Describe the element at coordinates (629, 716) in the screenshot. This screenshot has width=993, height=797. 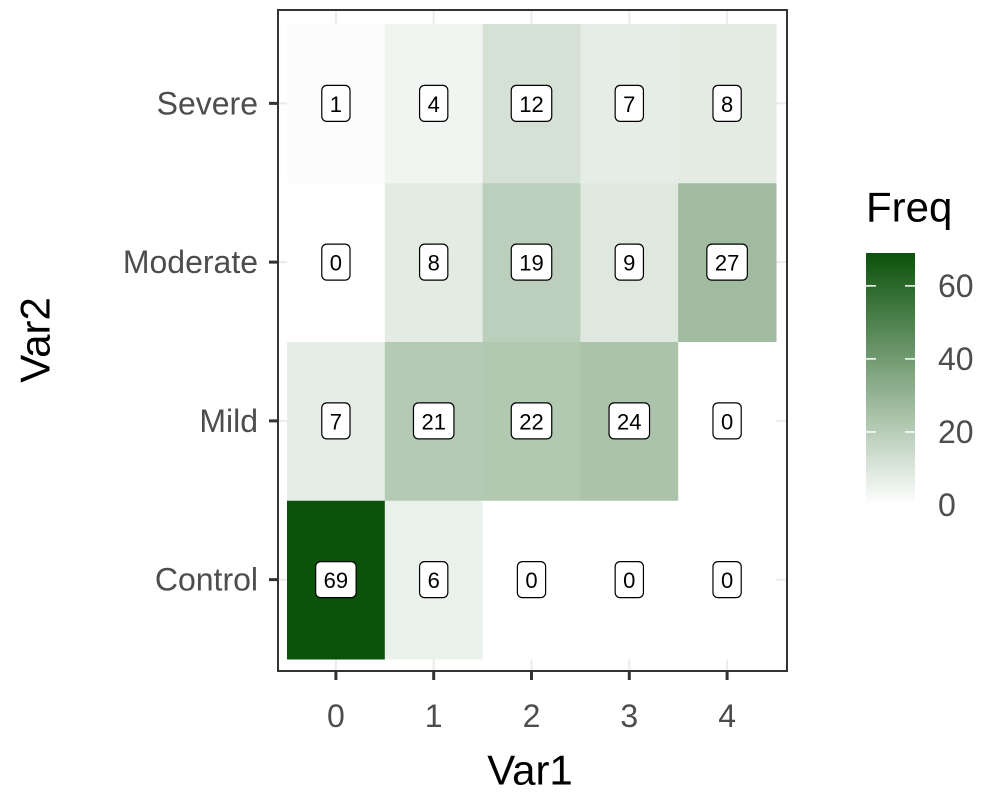
I see `x-tick-label: 3` at that location.